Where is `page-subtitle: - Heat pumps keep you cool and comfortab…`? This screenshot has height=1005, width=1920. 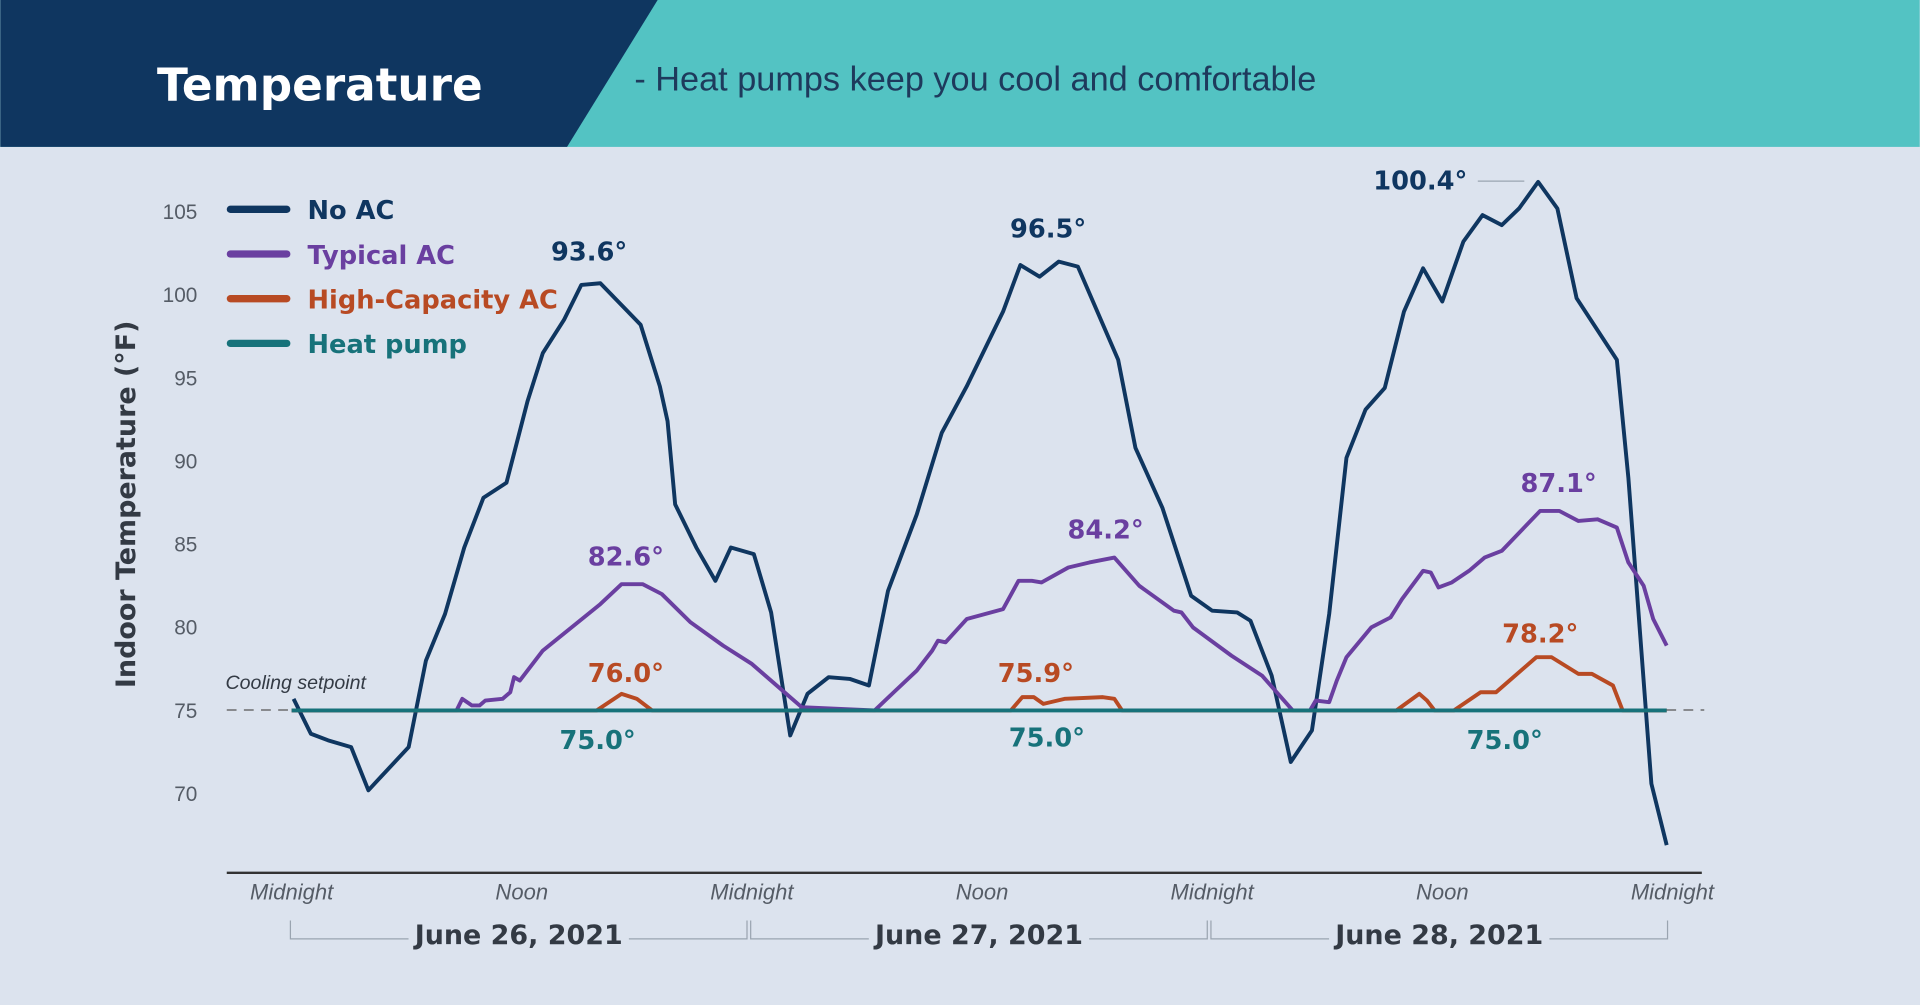 page-subtitle: - Heat pumps keep you cool and comfortab… is located at coordinates (975, 80).